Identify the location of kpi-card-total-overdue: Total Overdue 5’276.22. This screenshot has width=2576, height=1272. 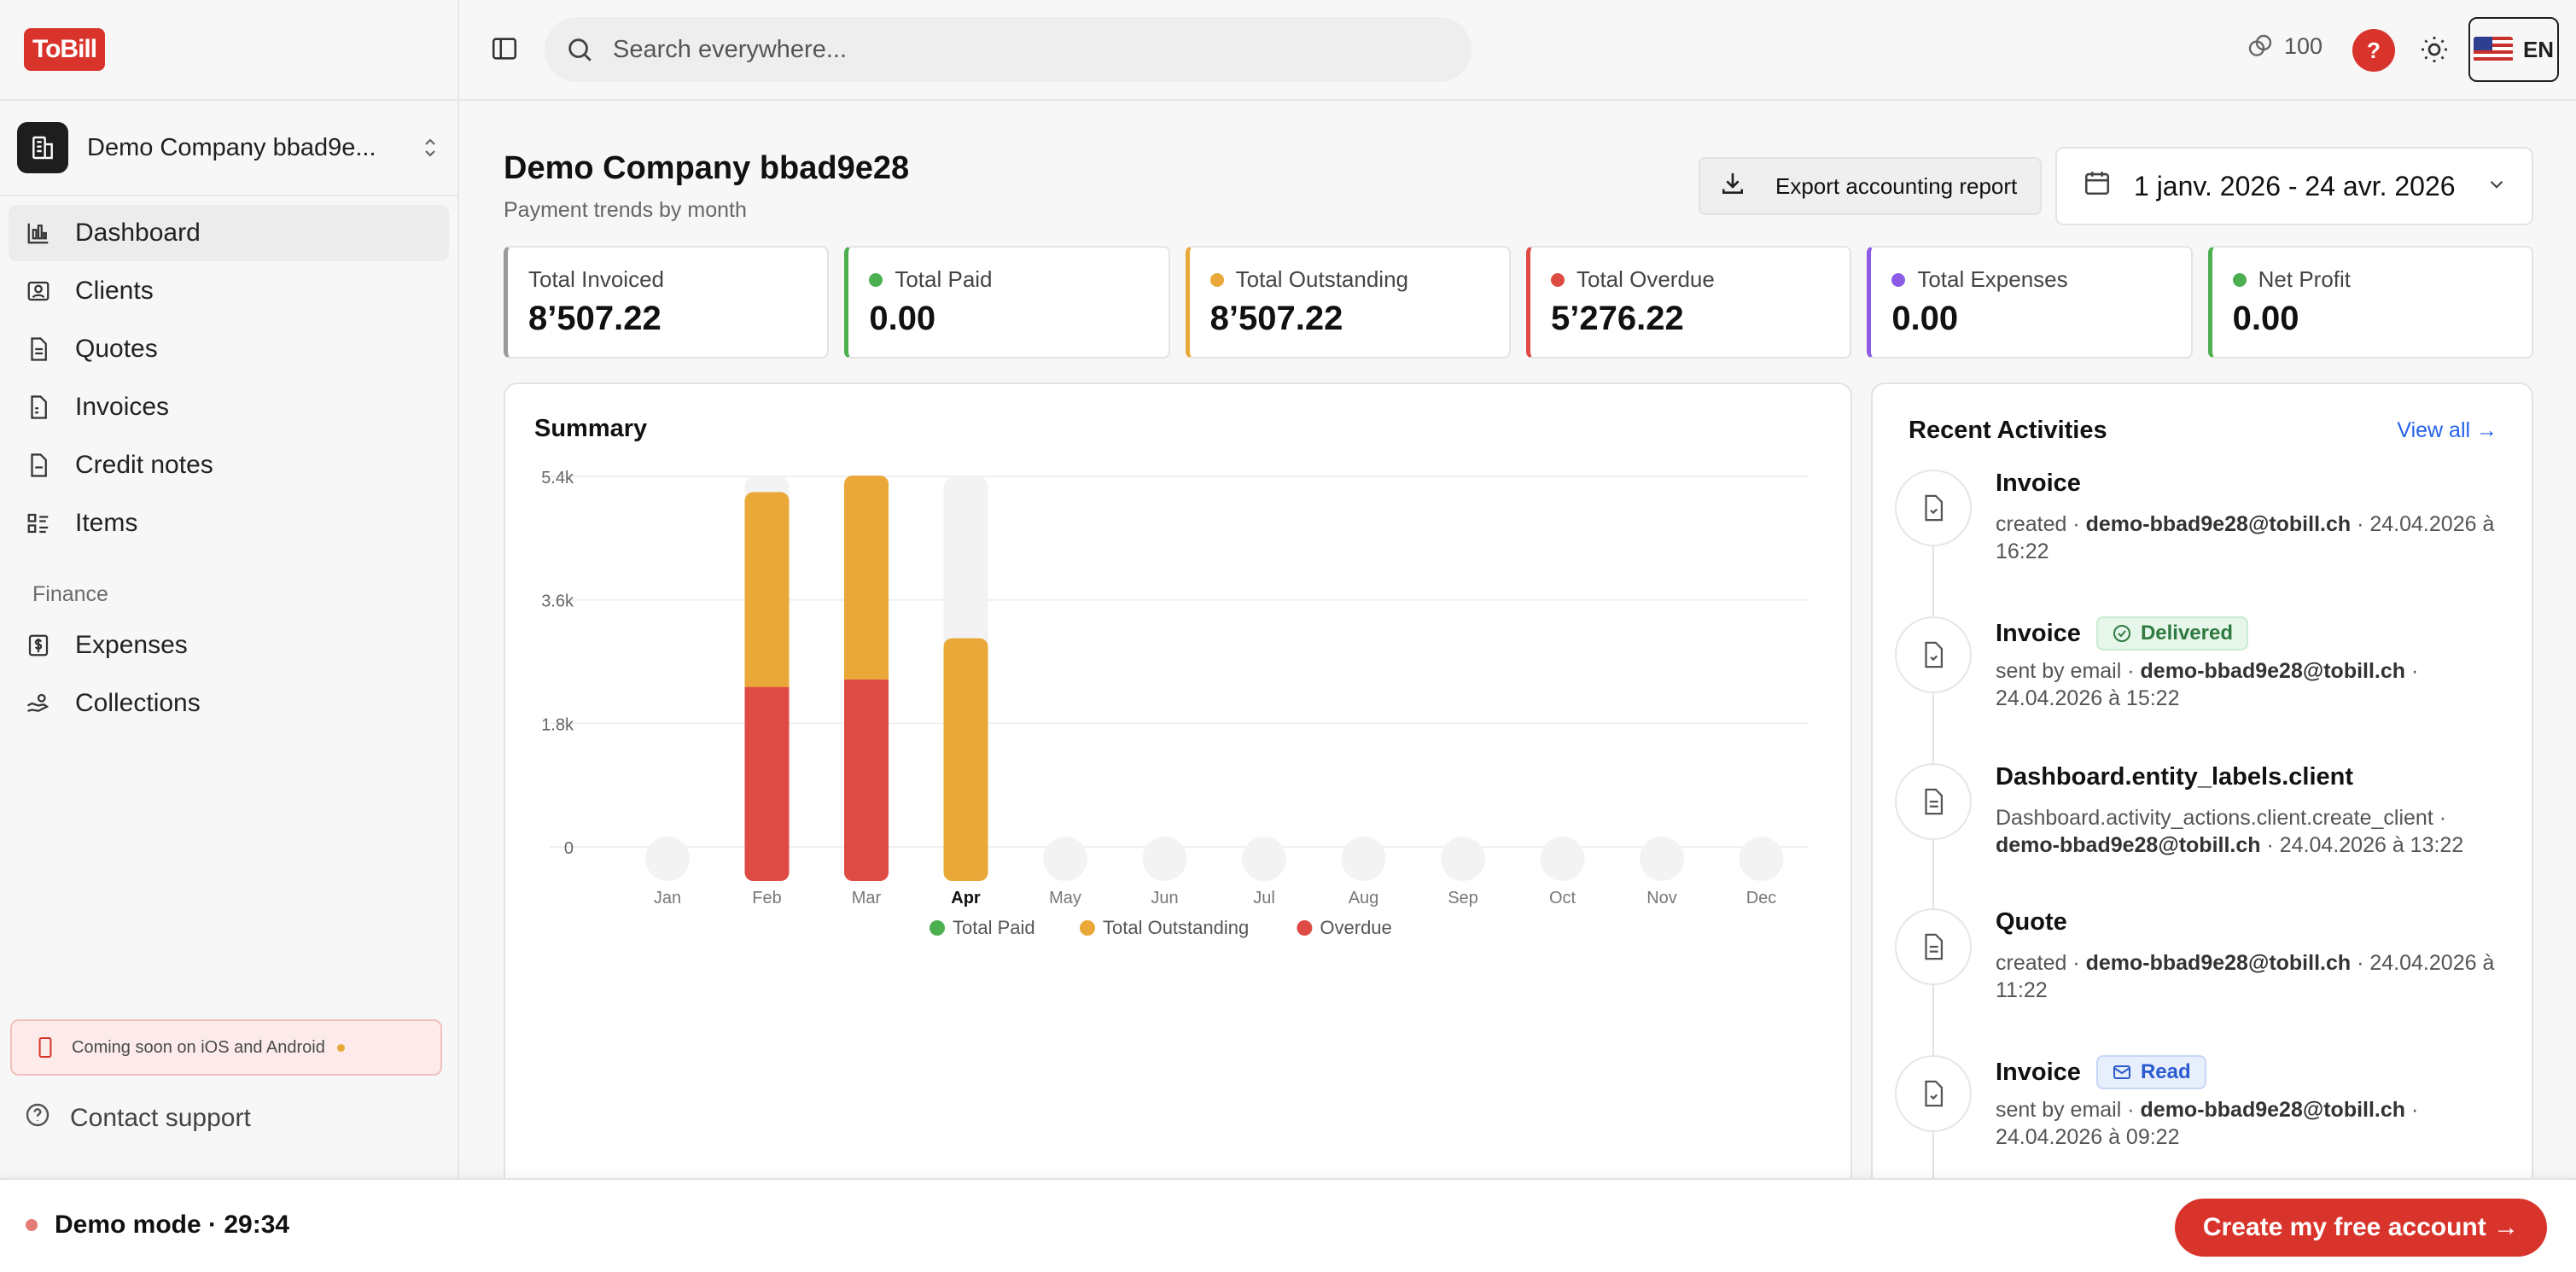
(1688, 302).